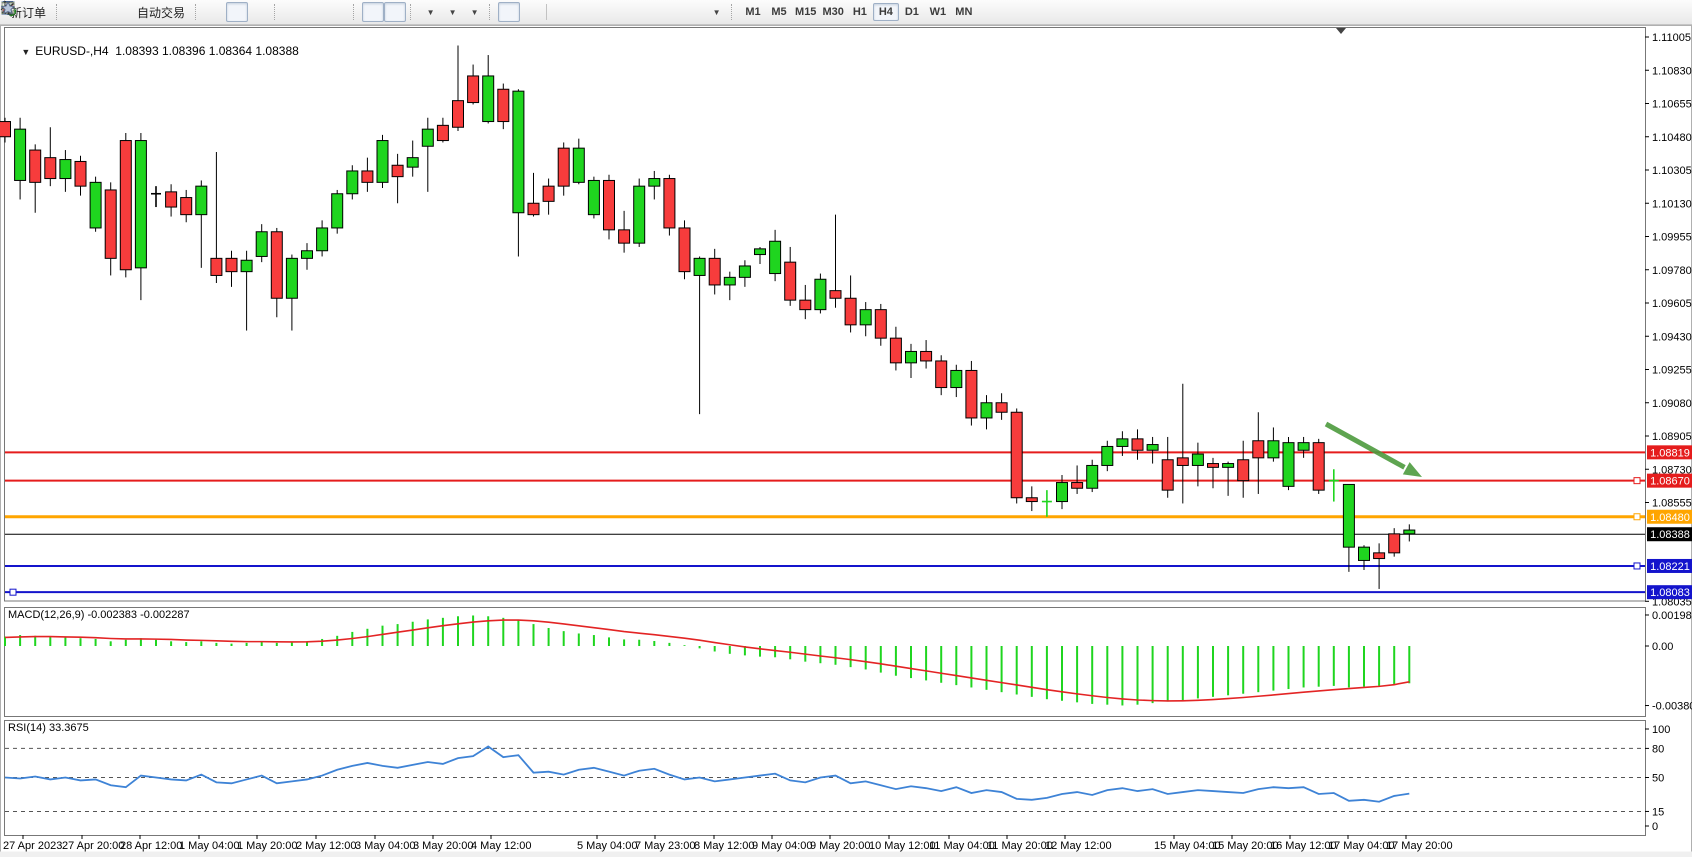  Describe the element at coordinates (665, 846) in the screenshot. I see `time-label: 7 May 23:00` at that location.